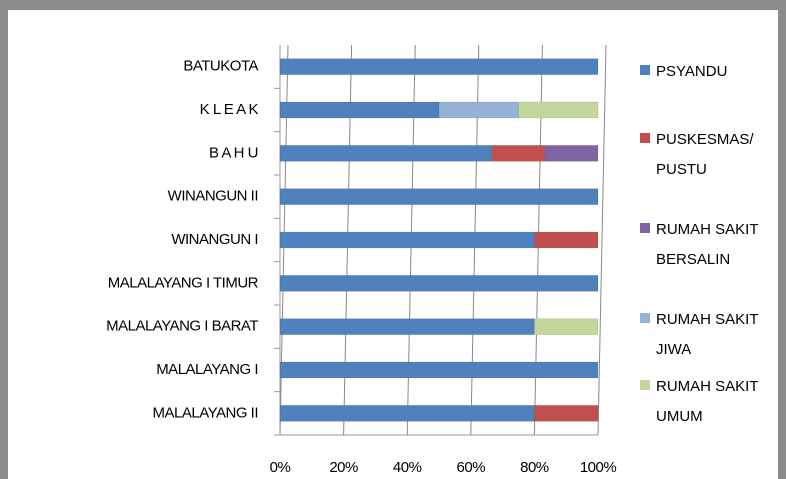  Describe the element at coordinates (602, 240) in the screenshot. I see `grid-line` at that location.